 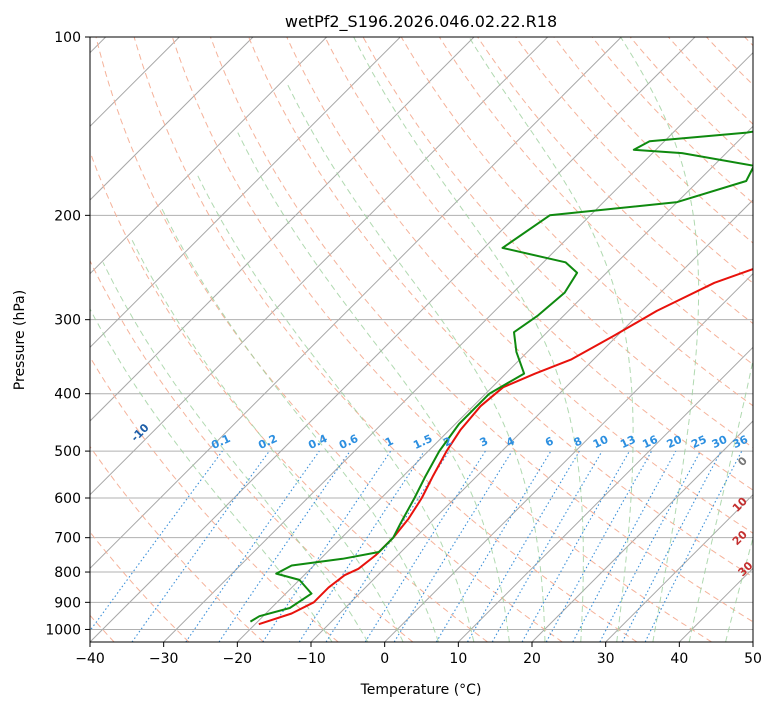 I want to click on mixing-ratio-label: 20, so click(x=675, y=442).